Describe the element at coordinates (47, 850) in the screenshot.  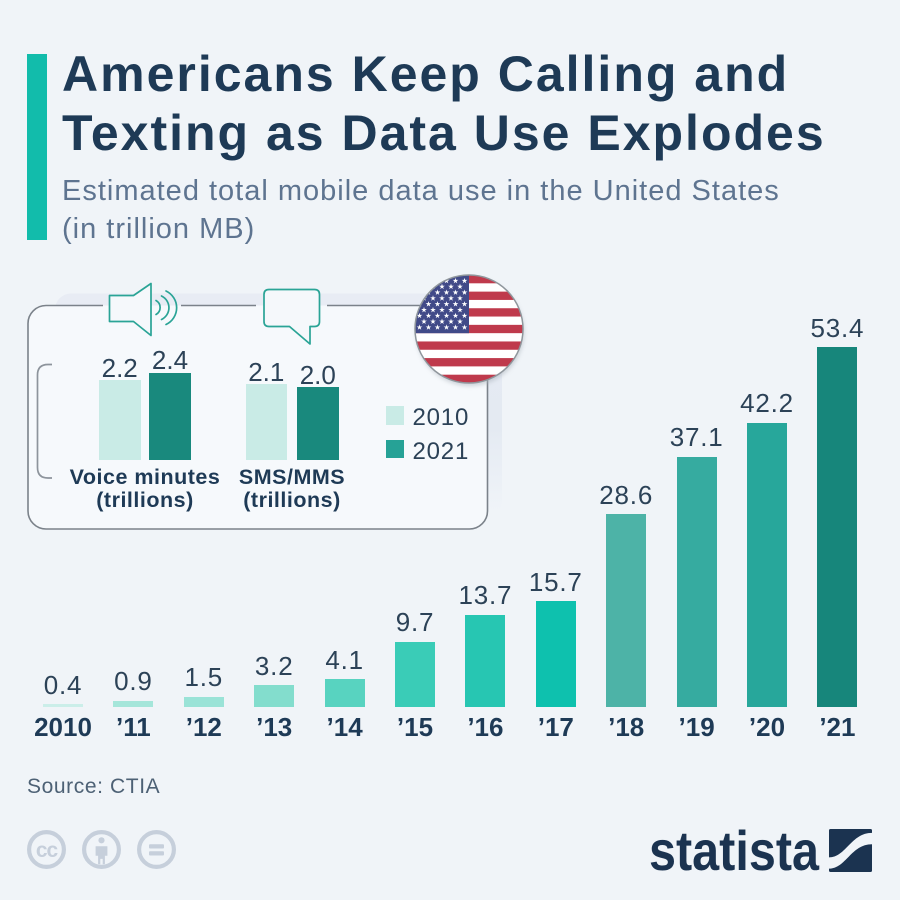
I see `svg-text: cc` at that location.